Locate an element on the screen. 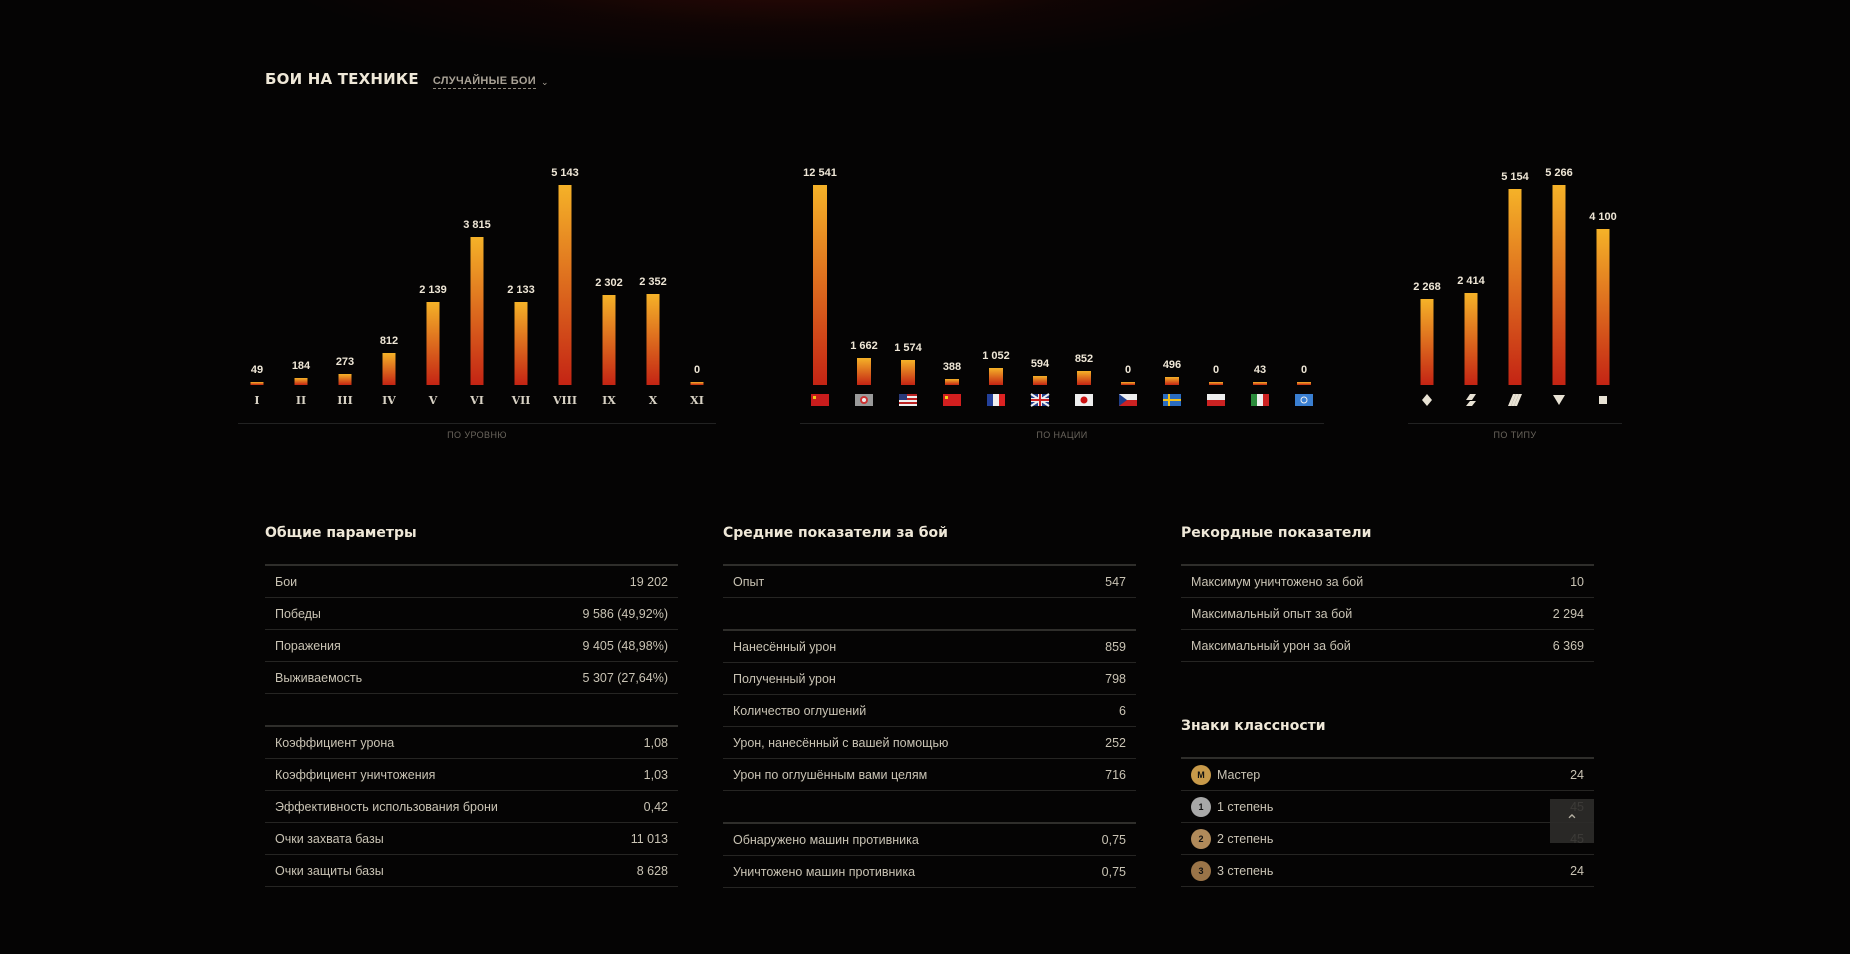 The height and width of the screenshot is (954, 1850). general-stats-title: Общие параметры is located at coordinates (341, 533).